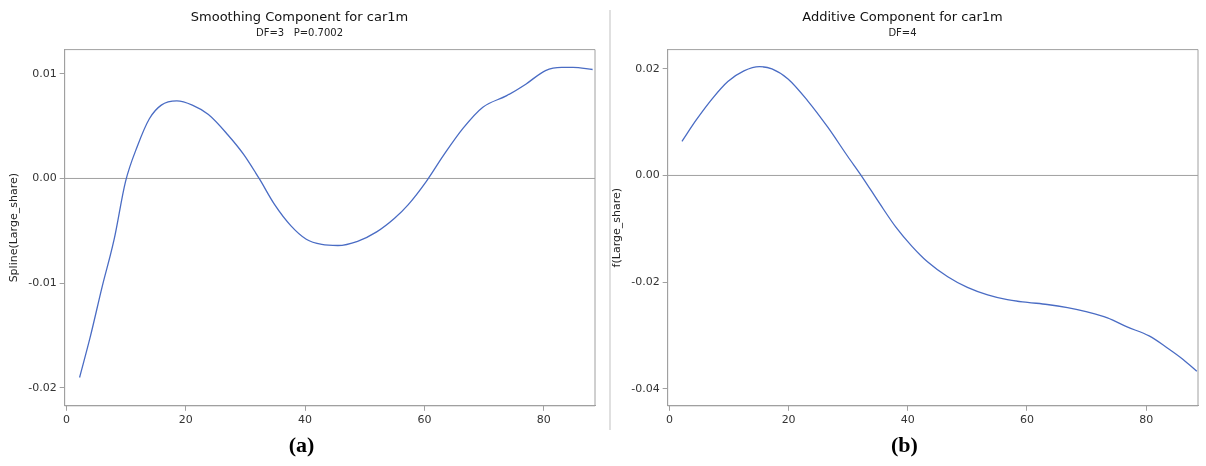  Describe the element at coordinates (617, 228) in the screenshot. I see `y-axis-title: f(Large_share)` at that location.